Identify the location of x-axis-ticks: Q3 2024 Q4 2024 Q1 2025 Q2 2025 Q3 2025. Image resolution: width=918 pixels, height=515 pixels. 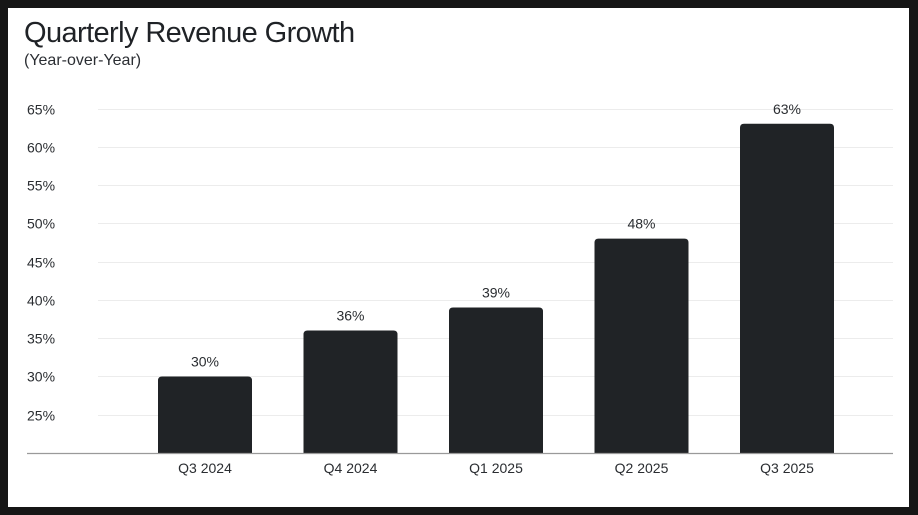
(496, 468).